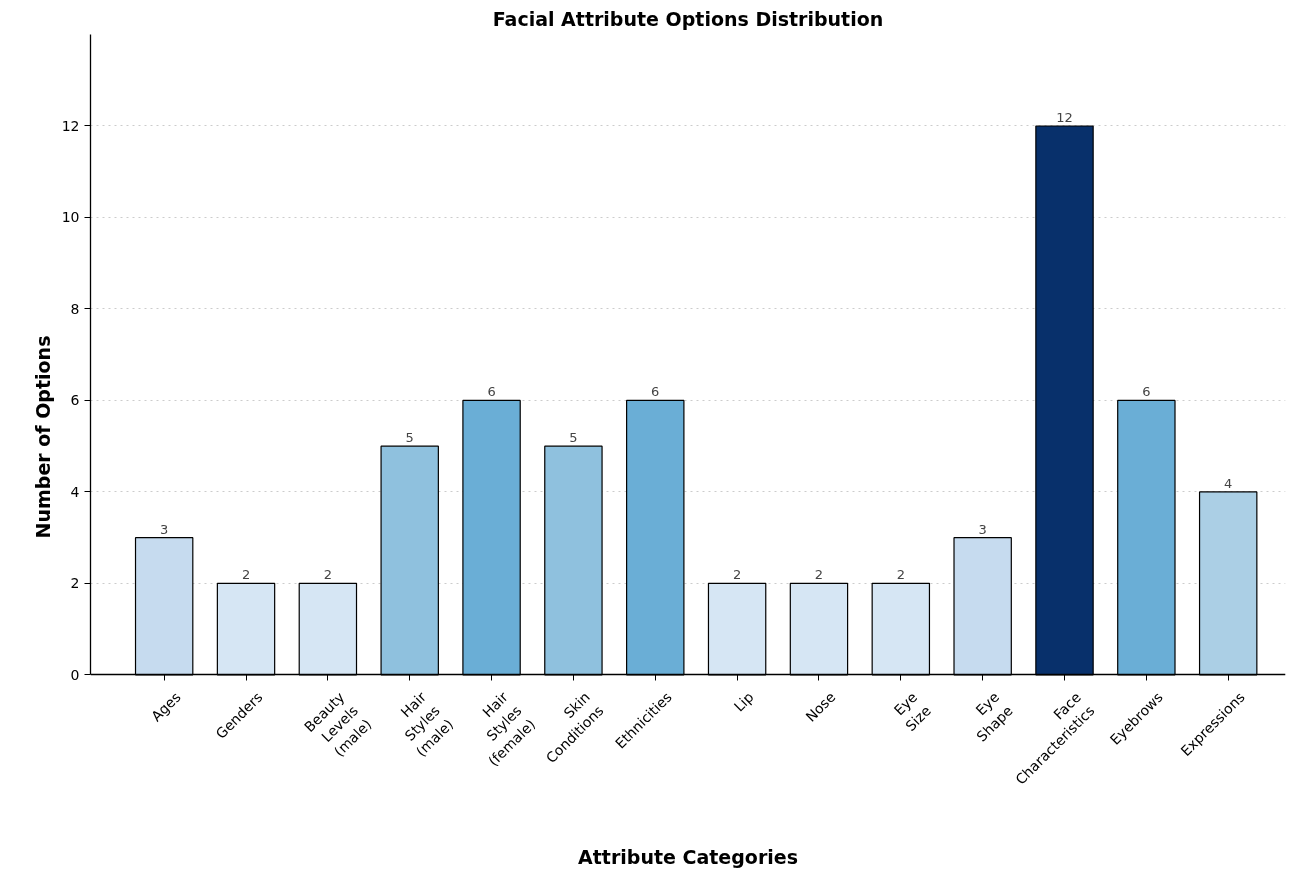 The height and width of the screenshot is (882, 1299). What do you see at coordinates (75, 674) in the screenshot?
I see `y-tick-label: 0` at bounding box center [75, 674].